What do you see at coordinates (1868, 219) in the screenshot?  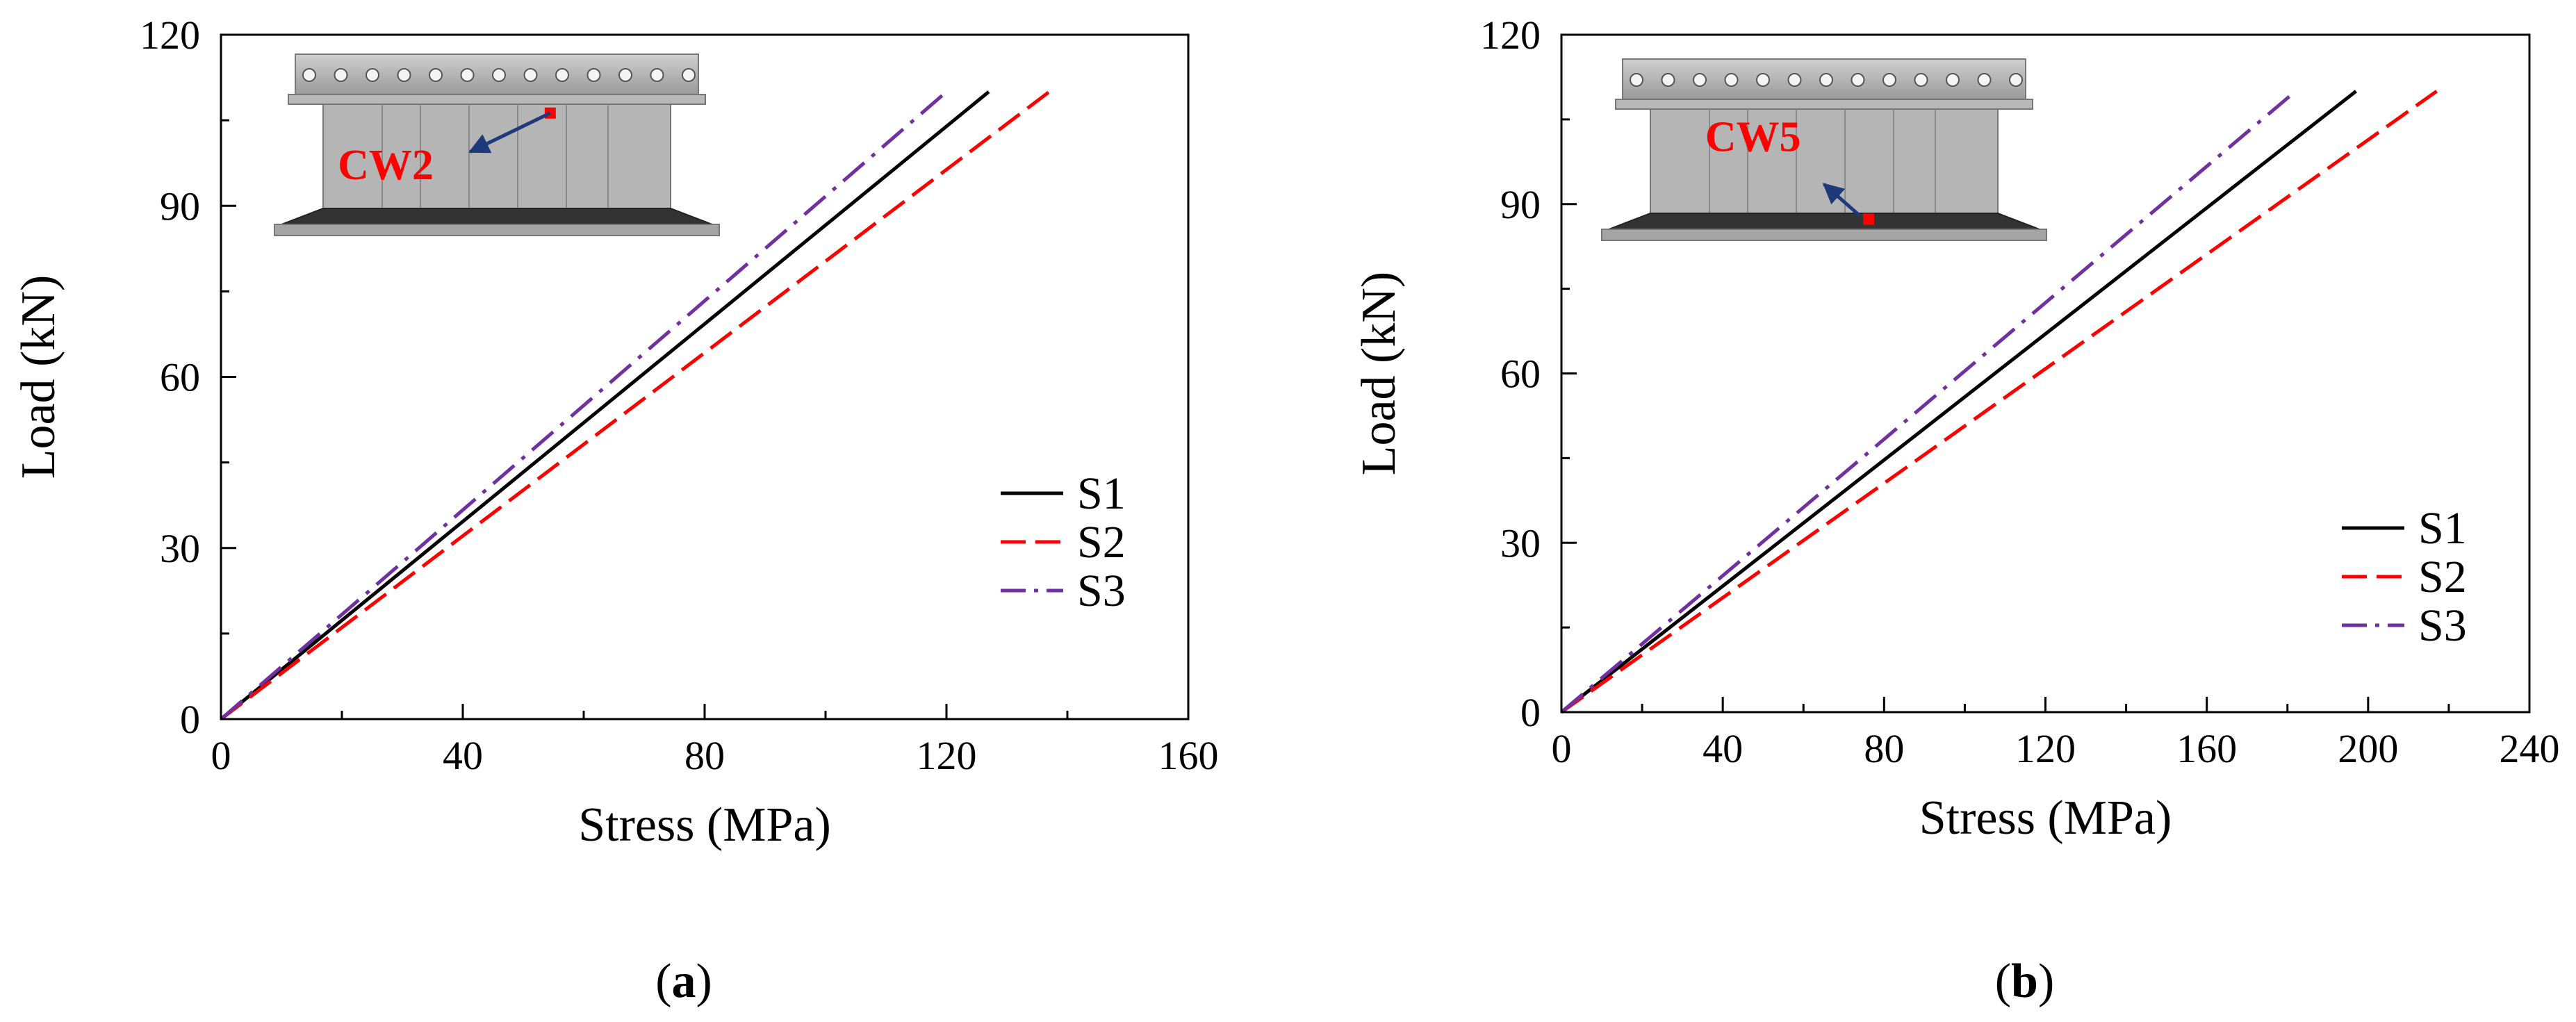 I see `strain-gauge-marker` at bounding box center [1868, 219].